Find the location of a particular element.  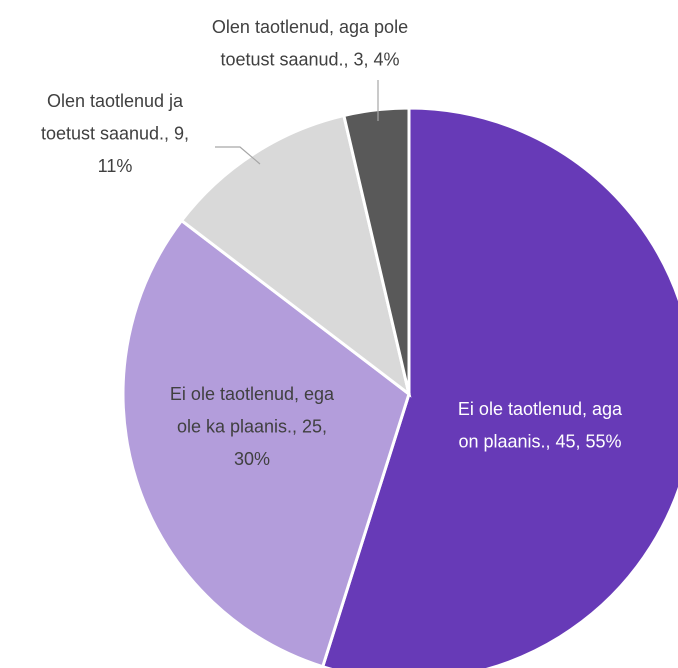

data-label-line: Ei ole taotlenud, aga is located at coordinates (540, 409).